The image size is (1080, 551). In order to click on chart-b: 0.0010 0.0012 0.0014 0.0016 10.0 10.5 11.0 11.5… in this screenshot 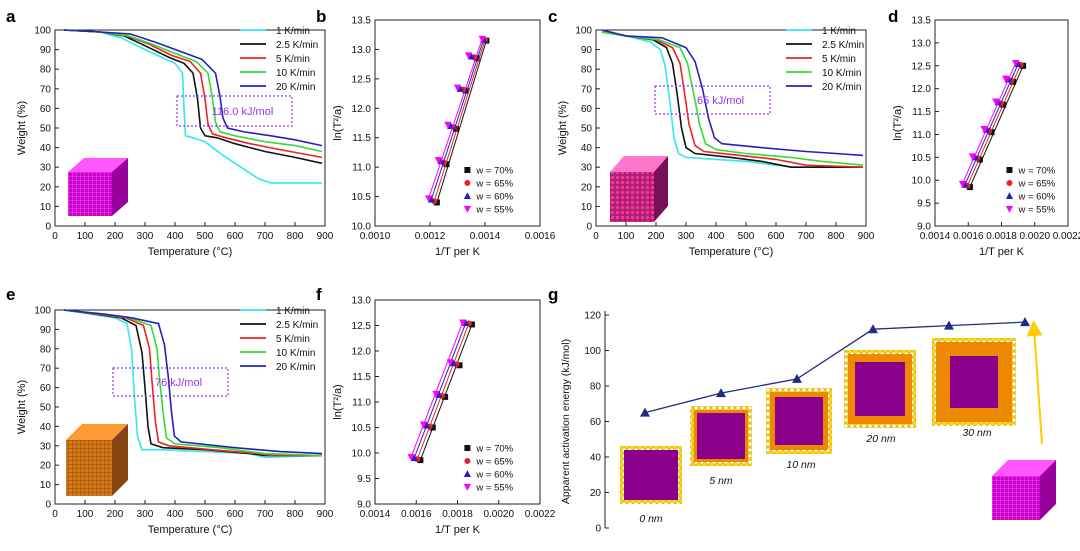, I will do `click(444, 137)`.